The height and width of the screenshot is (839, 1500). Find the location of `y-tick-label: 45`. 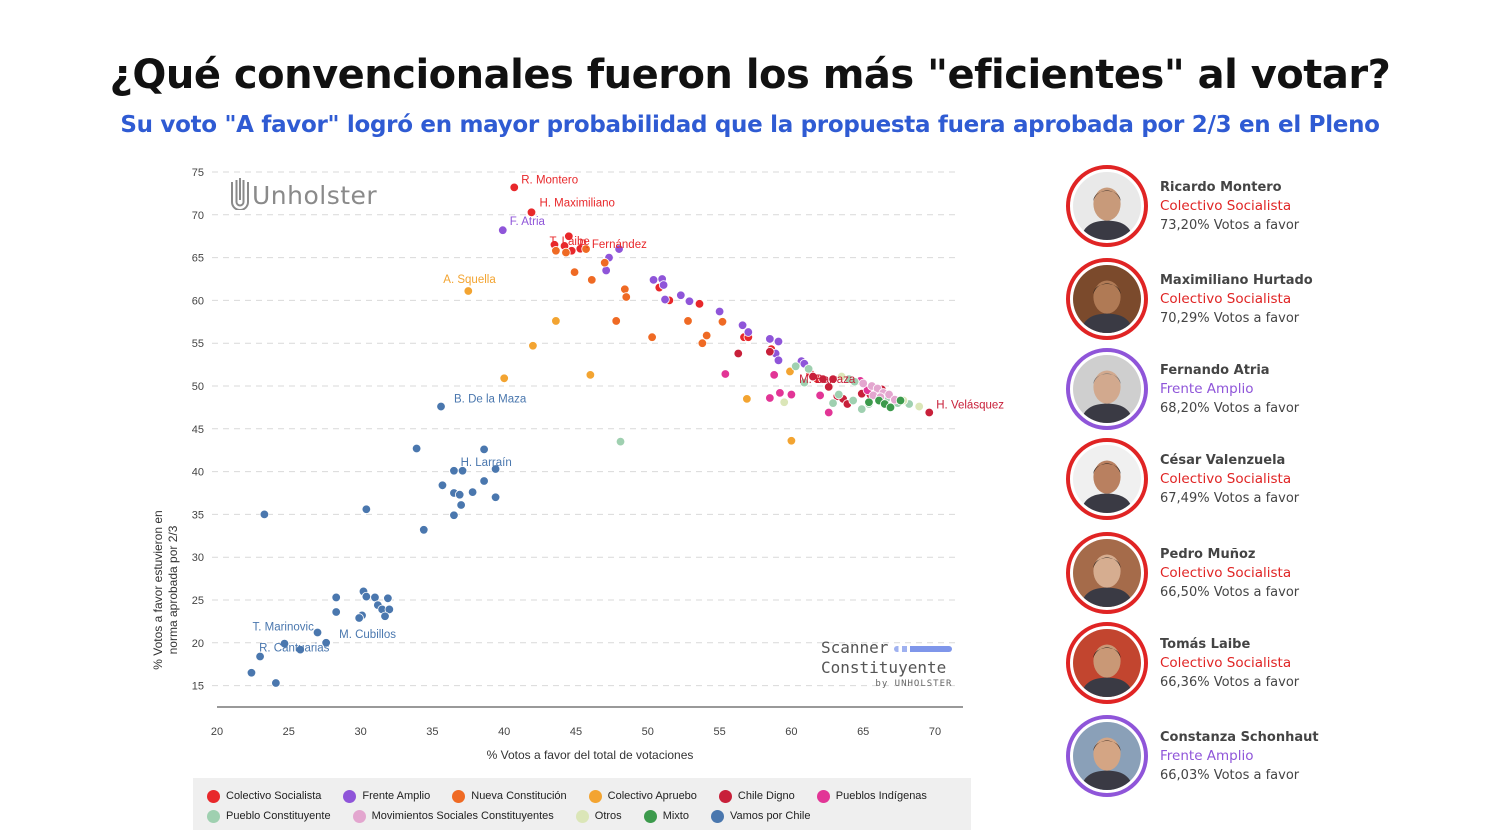

y-tick-label: 45 is located at coordinates (198, 430).